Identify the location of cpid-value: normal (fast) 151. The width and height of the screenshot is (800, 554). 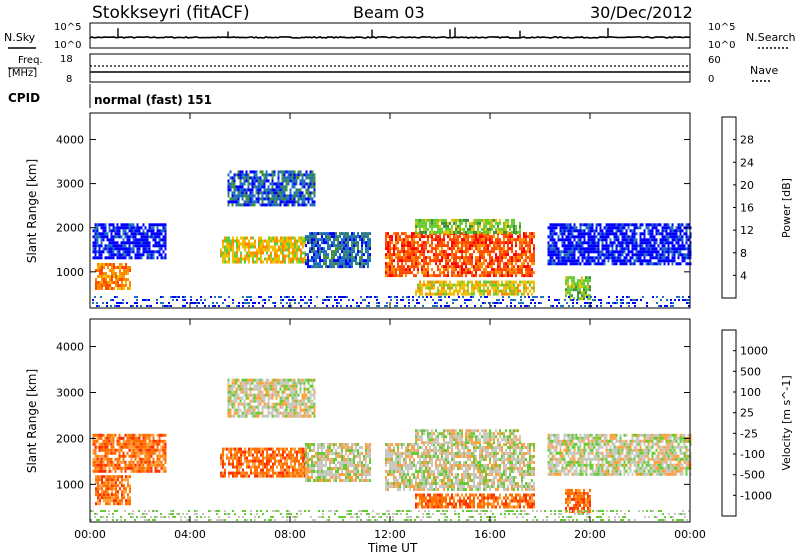
(153, 100).